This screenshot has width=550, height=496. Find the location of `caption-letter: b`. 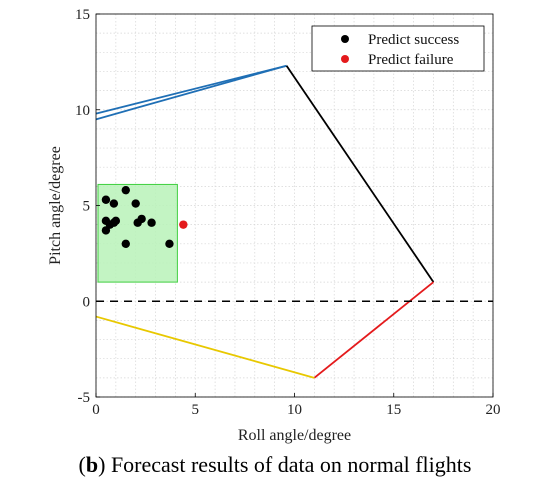

caption-letter: b is located at coordinates (92, 464).